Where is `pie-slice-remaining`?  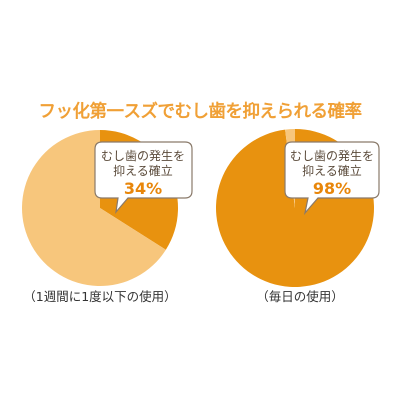
pie-slice-remaining is located at coordinates (94, 208).